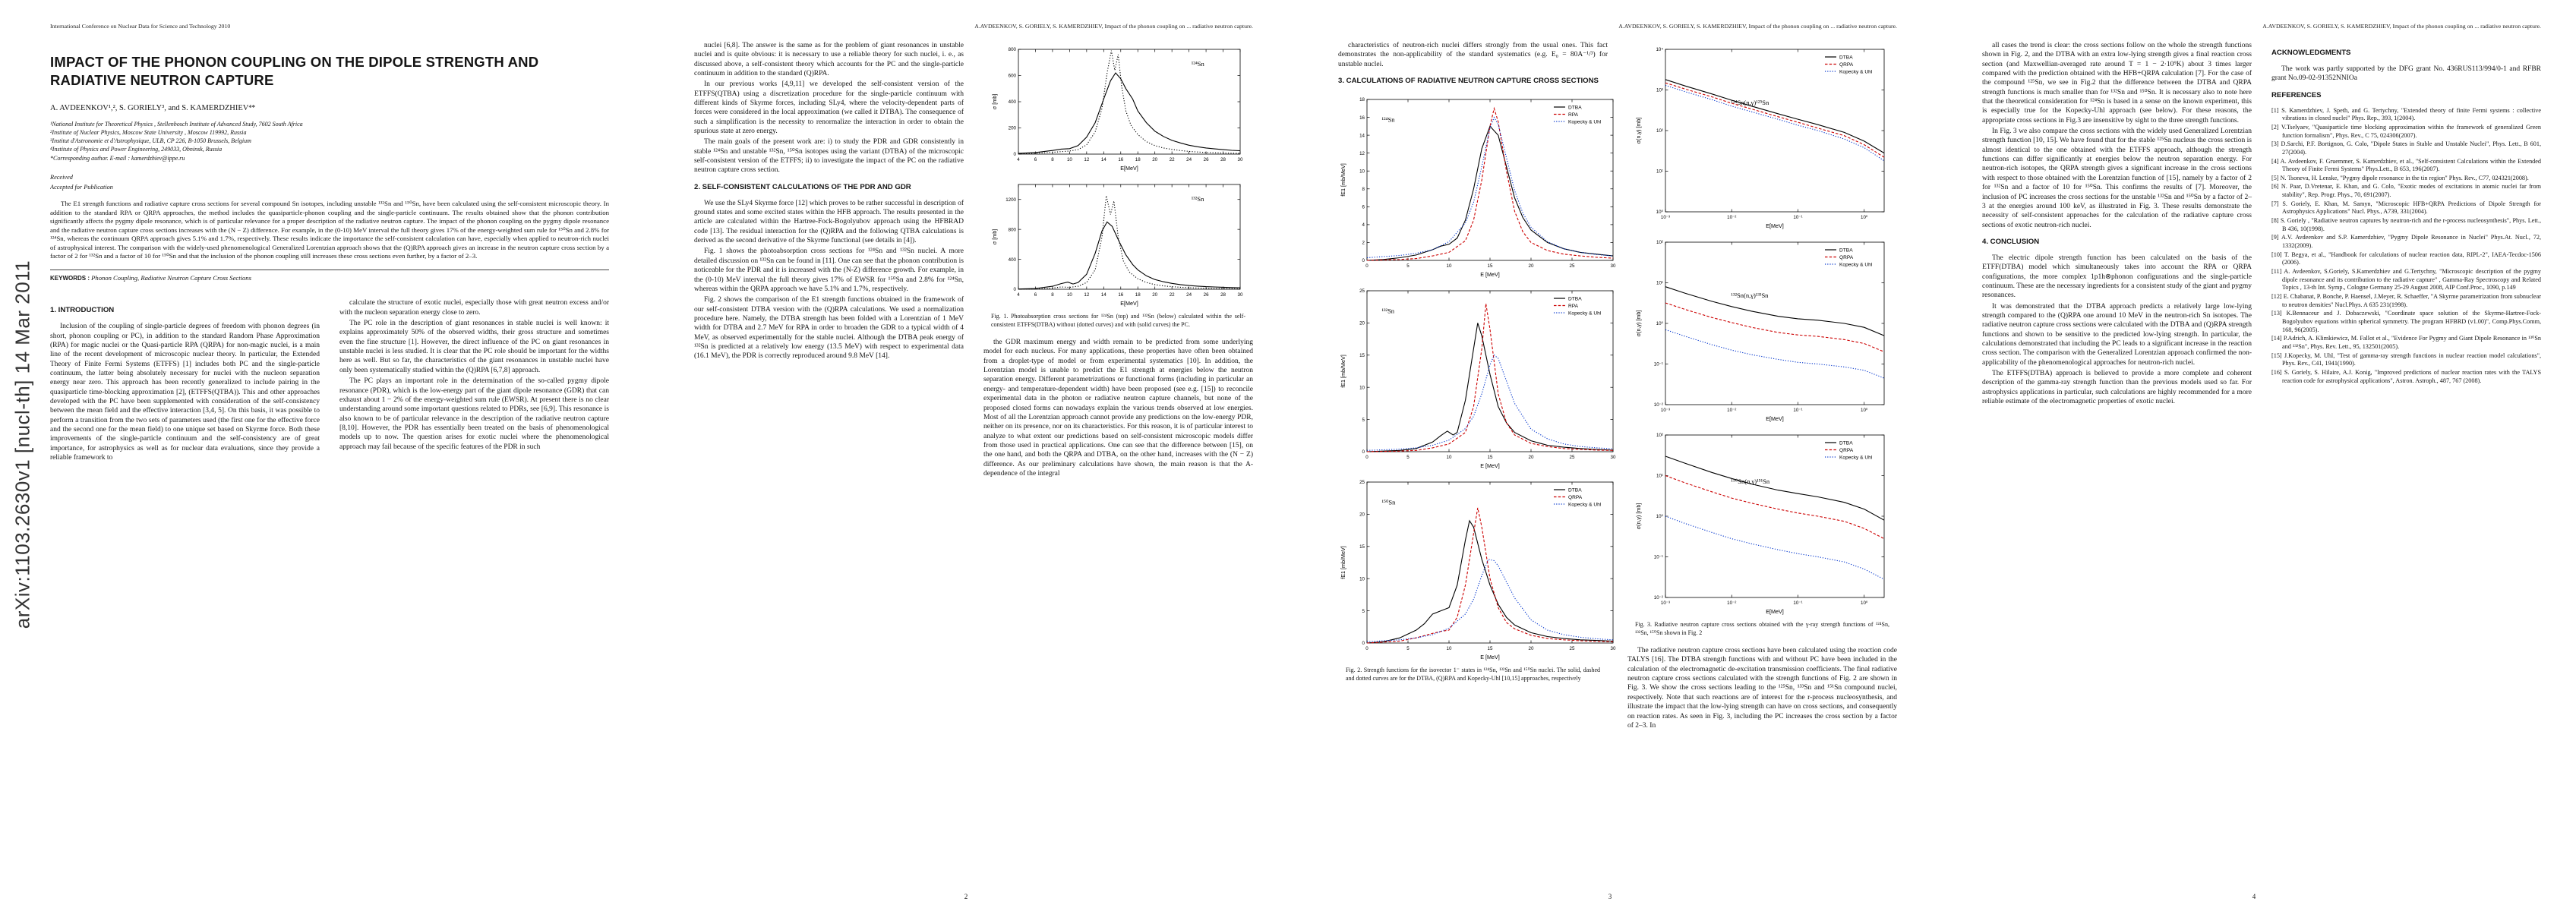 The height and width of the screenshot is (911, 2576). I want to click on page-number-3: 3, so click(1610, 896).